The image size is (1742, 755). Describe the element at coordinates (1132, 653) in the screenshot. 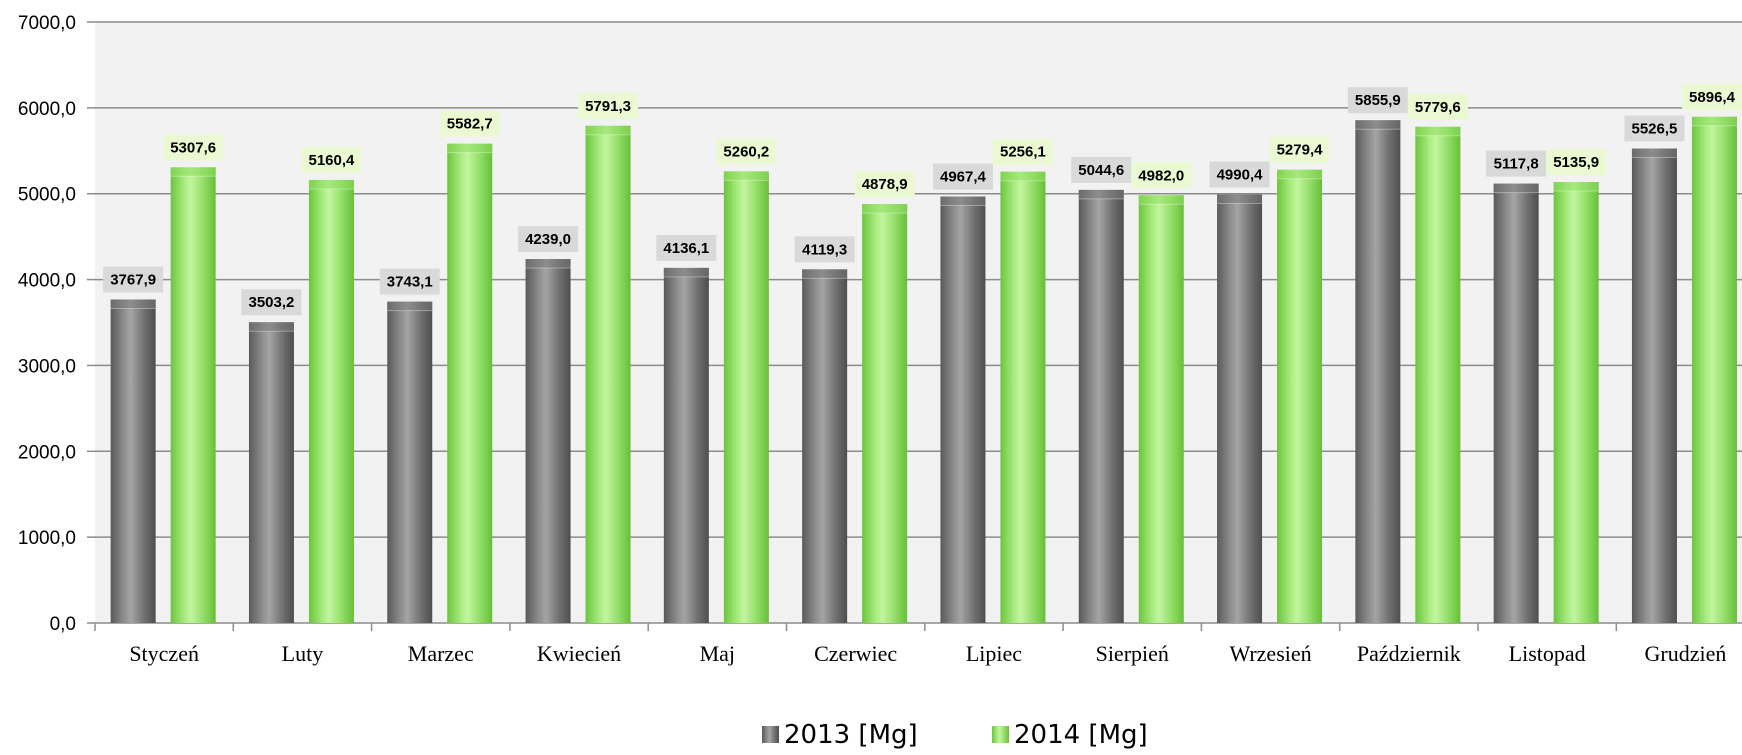

I see `x-tick-label: Sierpień` at that location.